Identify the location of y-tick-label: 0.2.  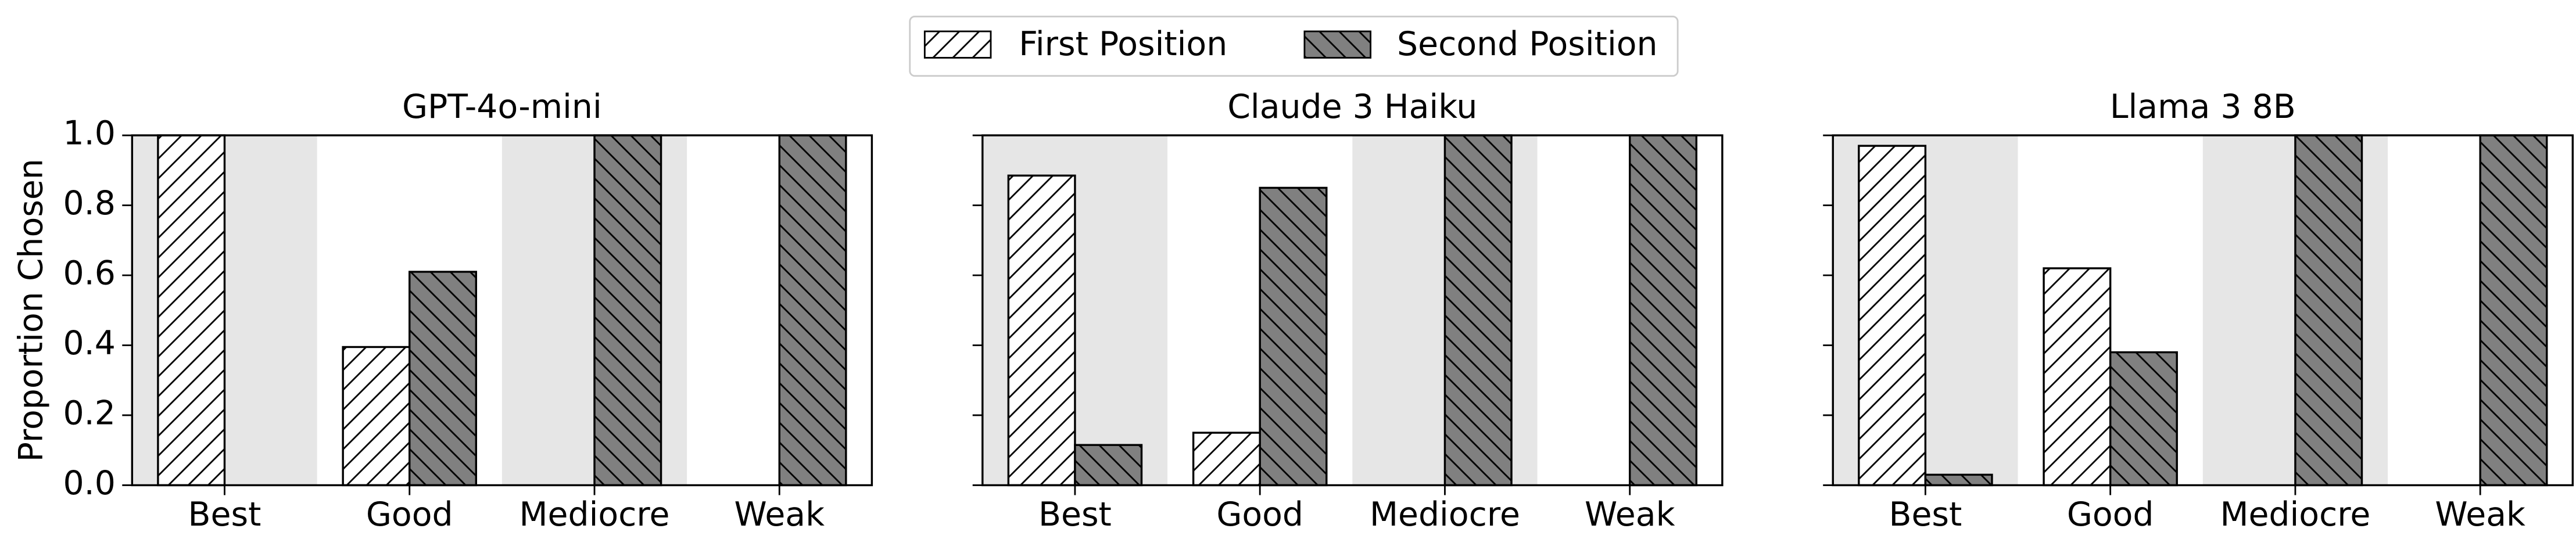
(89, 413).